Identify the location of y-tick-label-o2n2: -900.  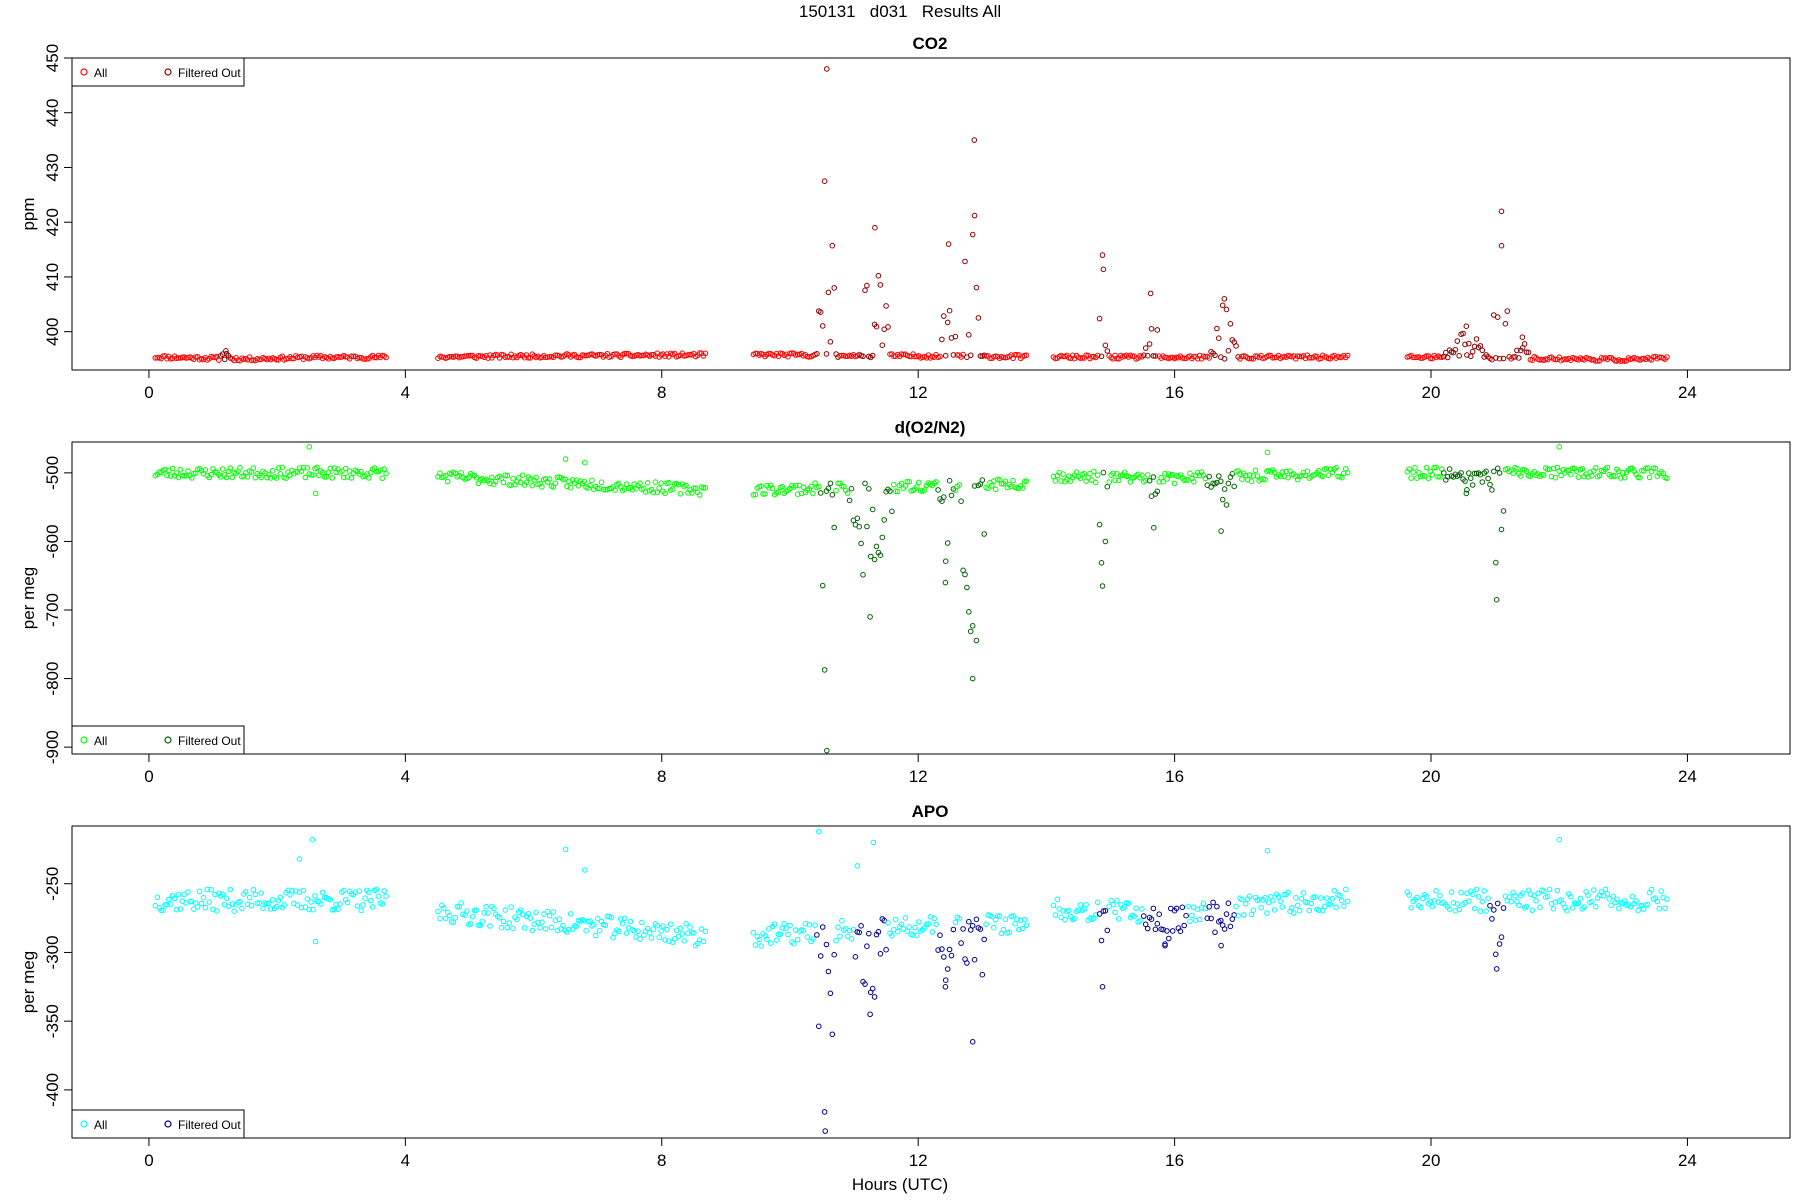
(52, 747).